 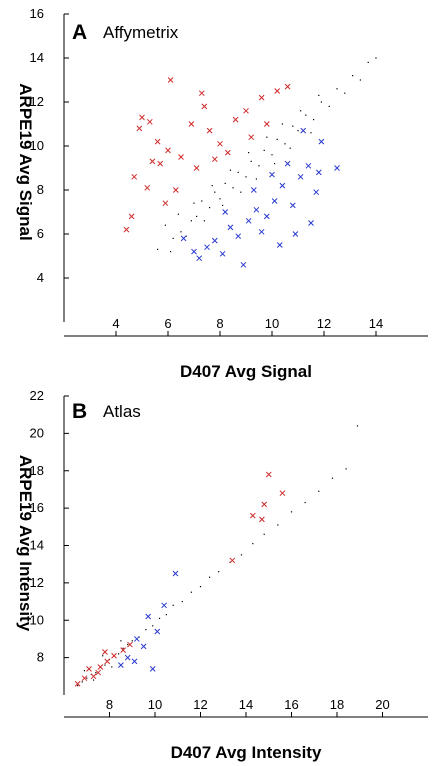 What do you see at coordinates (25, 161) in the screenshot?
I see `panel-a-y-axis-title: ARPE19 Avg Signal` at bounding box center [25, 161].